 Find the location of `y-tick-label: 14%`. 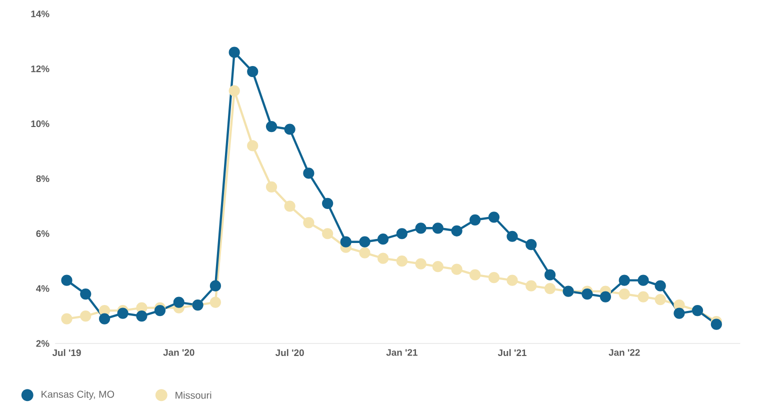

y-tick-label: 14% is located at coordinates (40, 14).